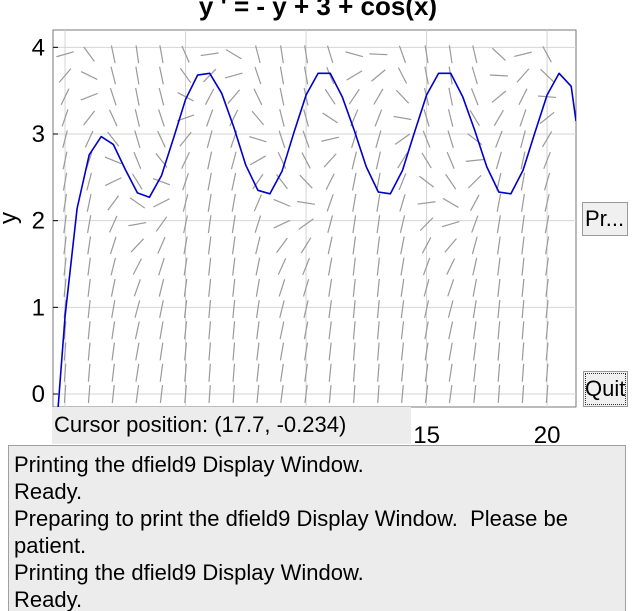 This screenshot has width=636, height=611. What do you see at coordinates (605, 389) in the screenshot?
I see `quit-button: Quit` at bounding box center [605, 389].